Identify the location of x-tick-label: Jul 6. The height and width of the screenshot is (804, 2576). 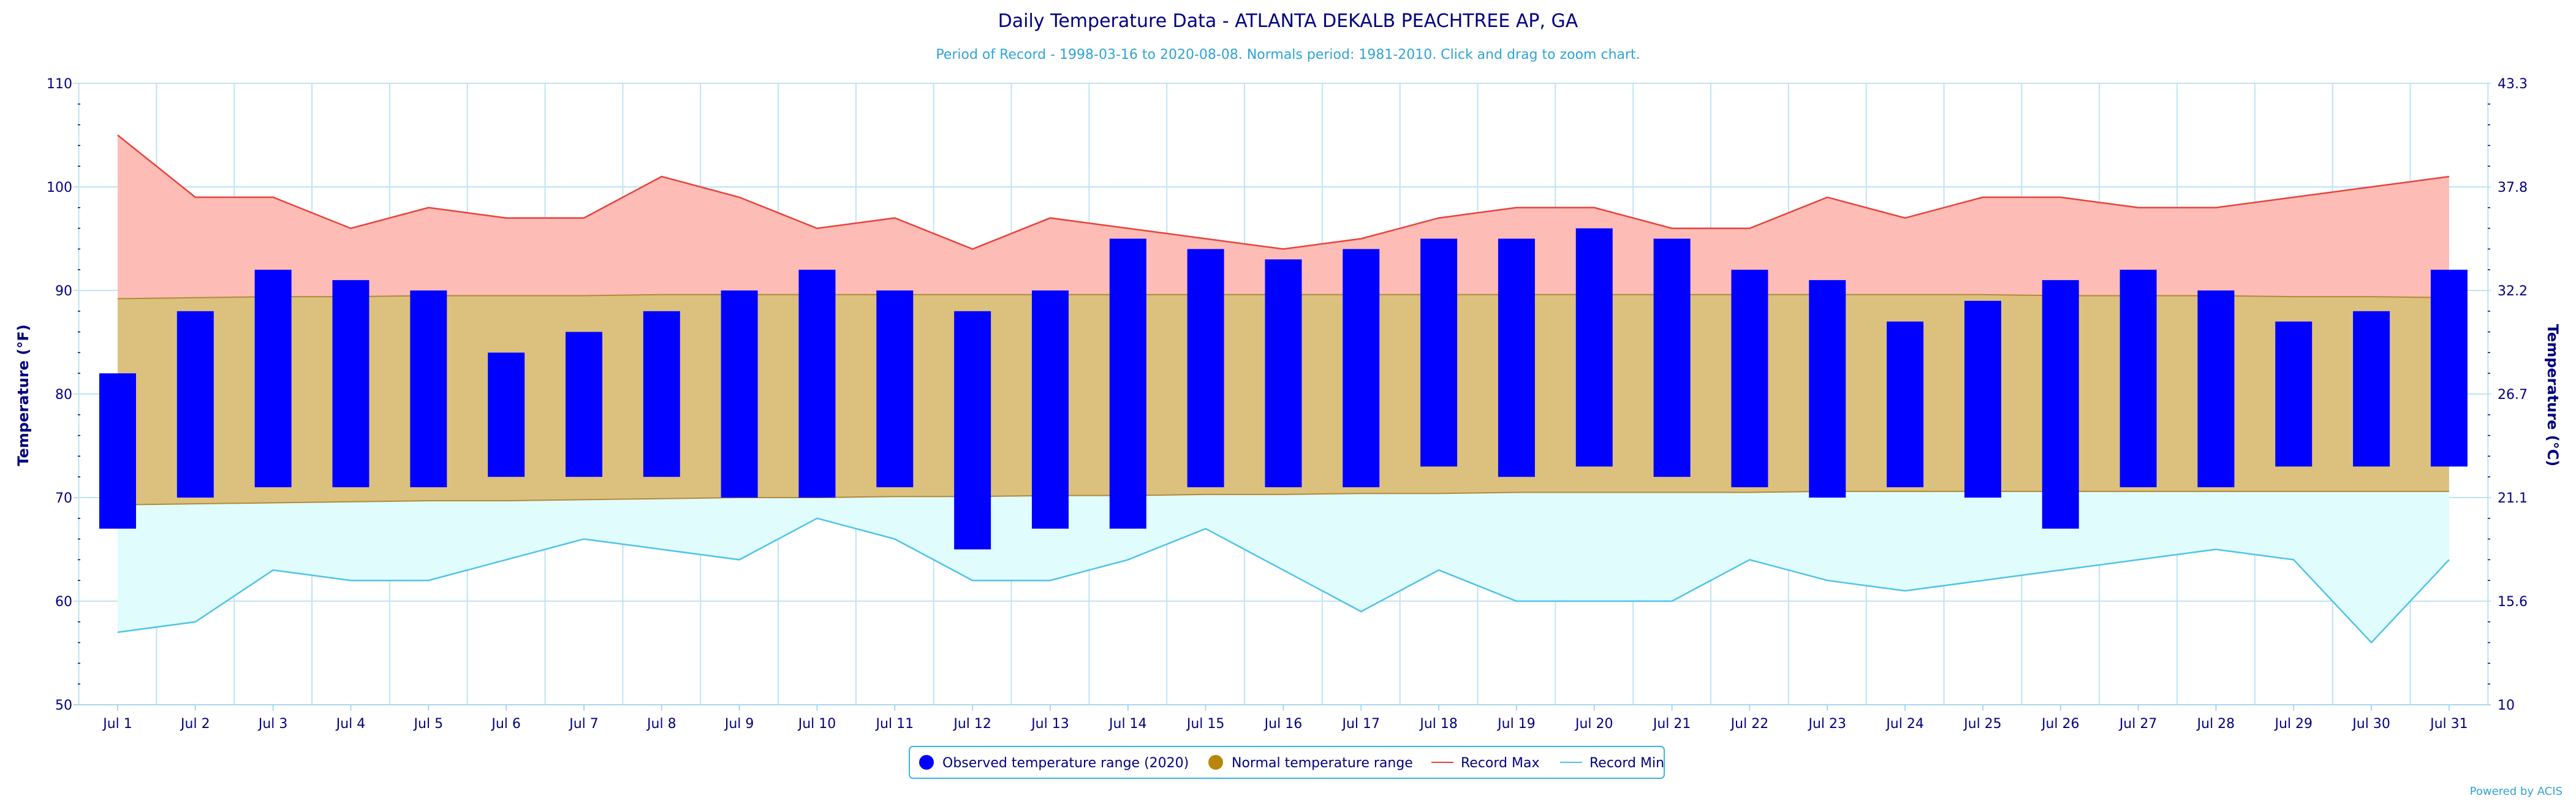
(505, 724).